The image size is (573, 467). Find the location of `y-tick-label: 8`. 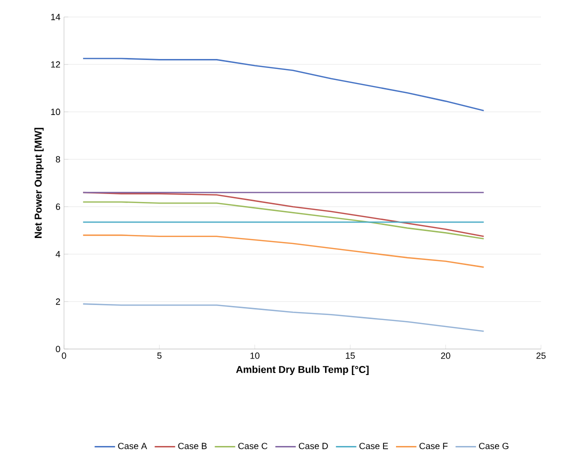

y-tick-label: 8 is located at coordinates (58, 159).